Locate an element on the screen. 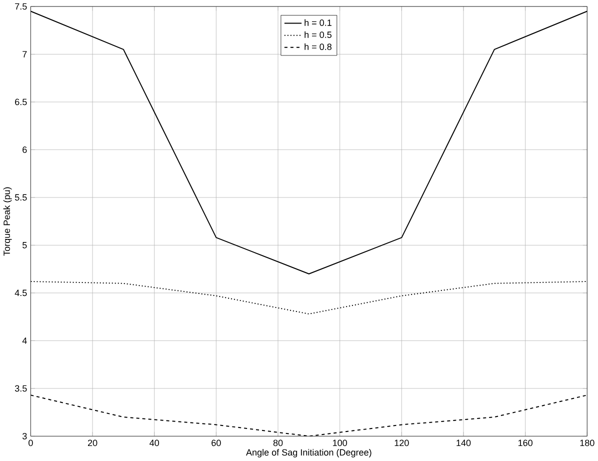 This screenshot has width=598, height=461. y-tick-label: 3 is located at coordinates (24, 436).